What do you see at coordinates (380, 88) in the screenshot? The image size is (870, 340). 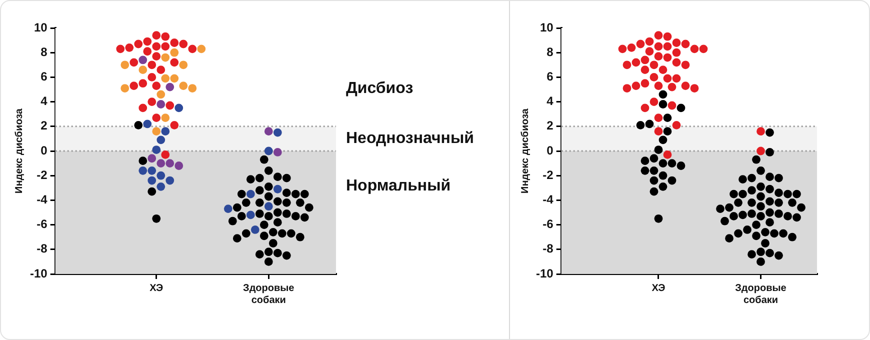 I see `band-label: Дисбиоз` at bounding box center [380, 88].